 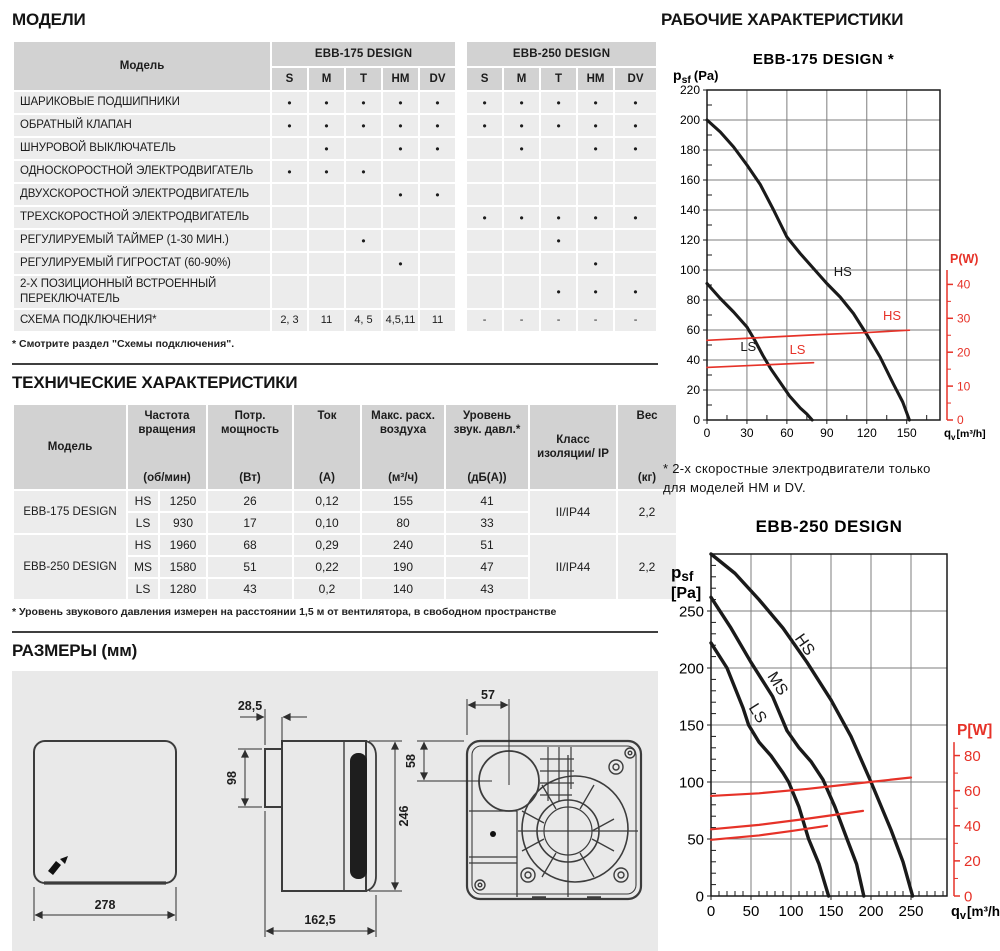 What do you see at coordinates (635, 79) in the screenshot?
I see `variant-header: DV` at bounding box center [635, 79].